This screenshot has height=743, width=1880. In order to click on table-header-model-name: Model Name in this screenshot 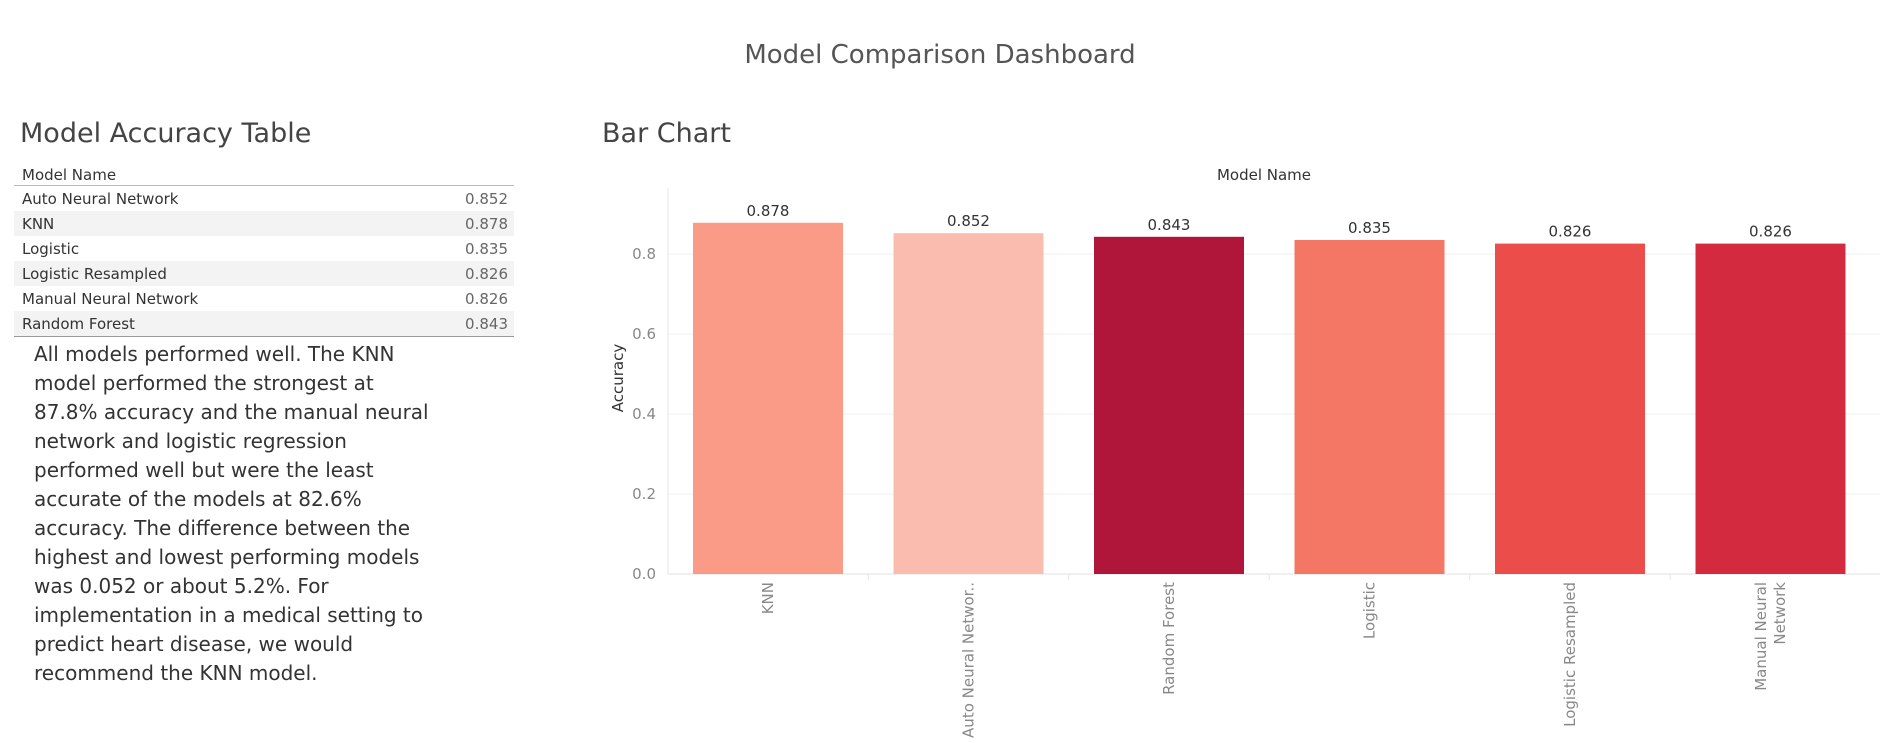, I will do `click(264, 174)`.